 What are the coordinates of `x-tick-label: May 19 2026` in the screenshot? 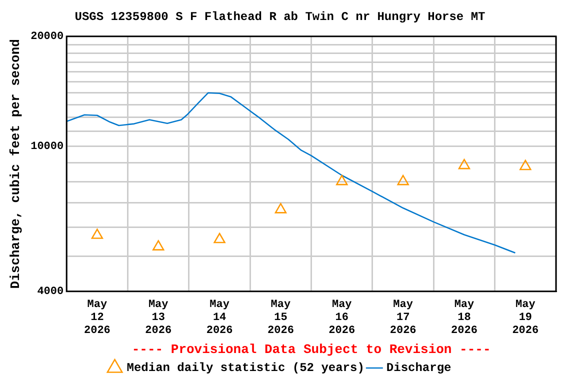 It's located at (525, 318).